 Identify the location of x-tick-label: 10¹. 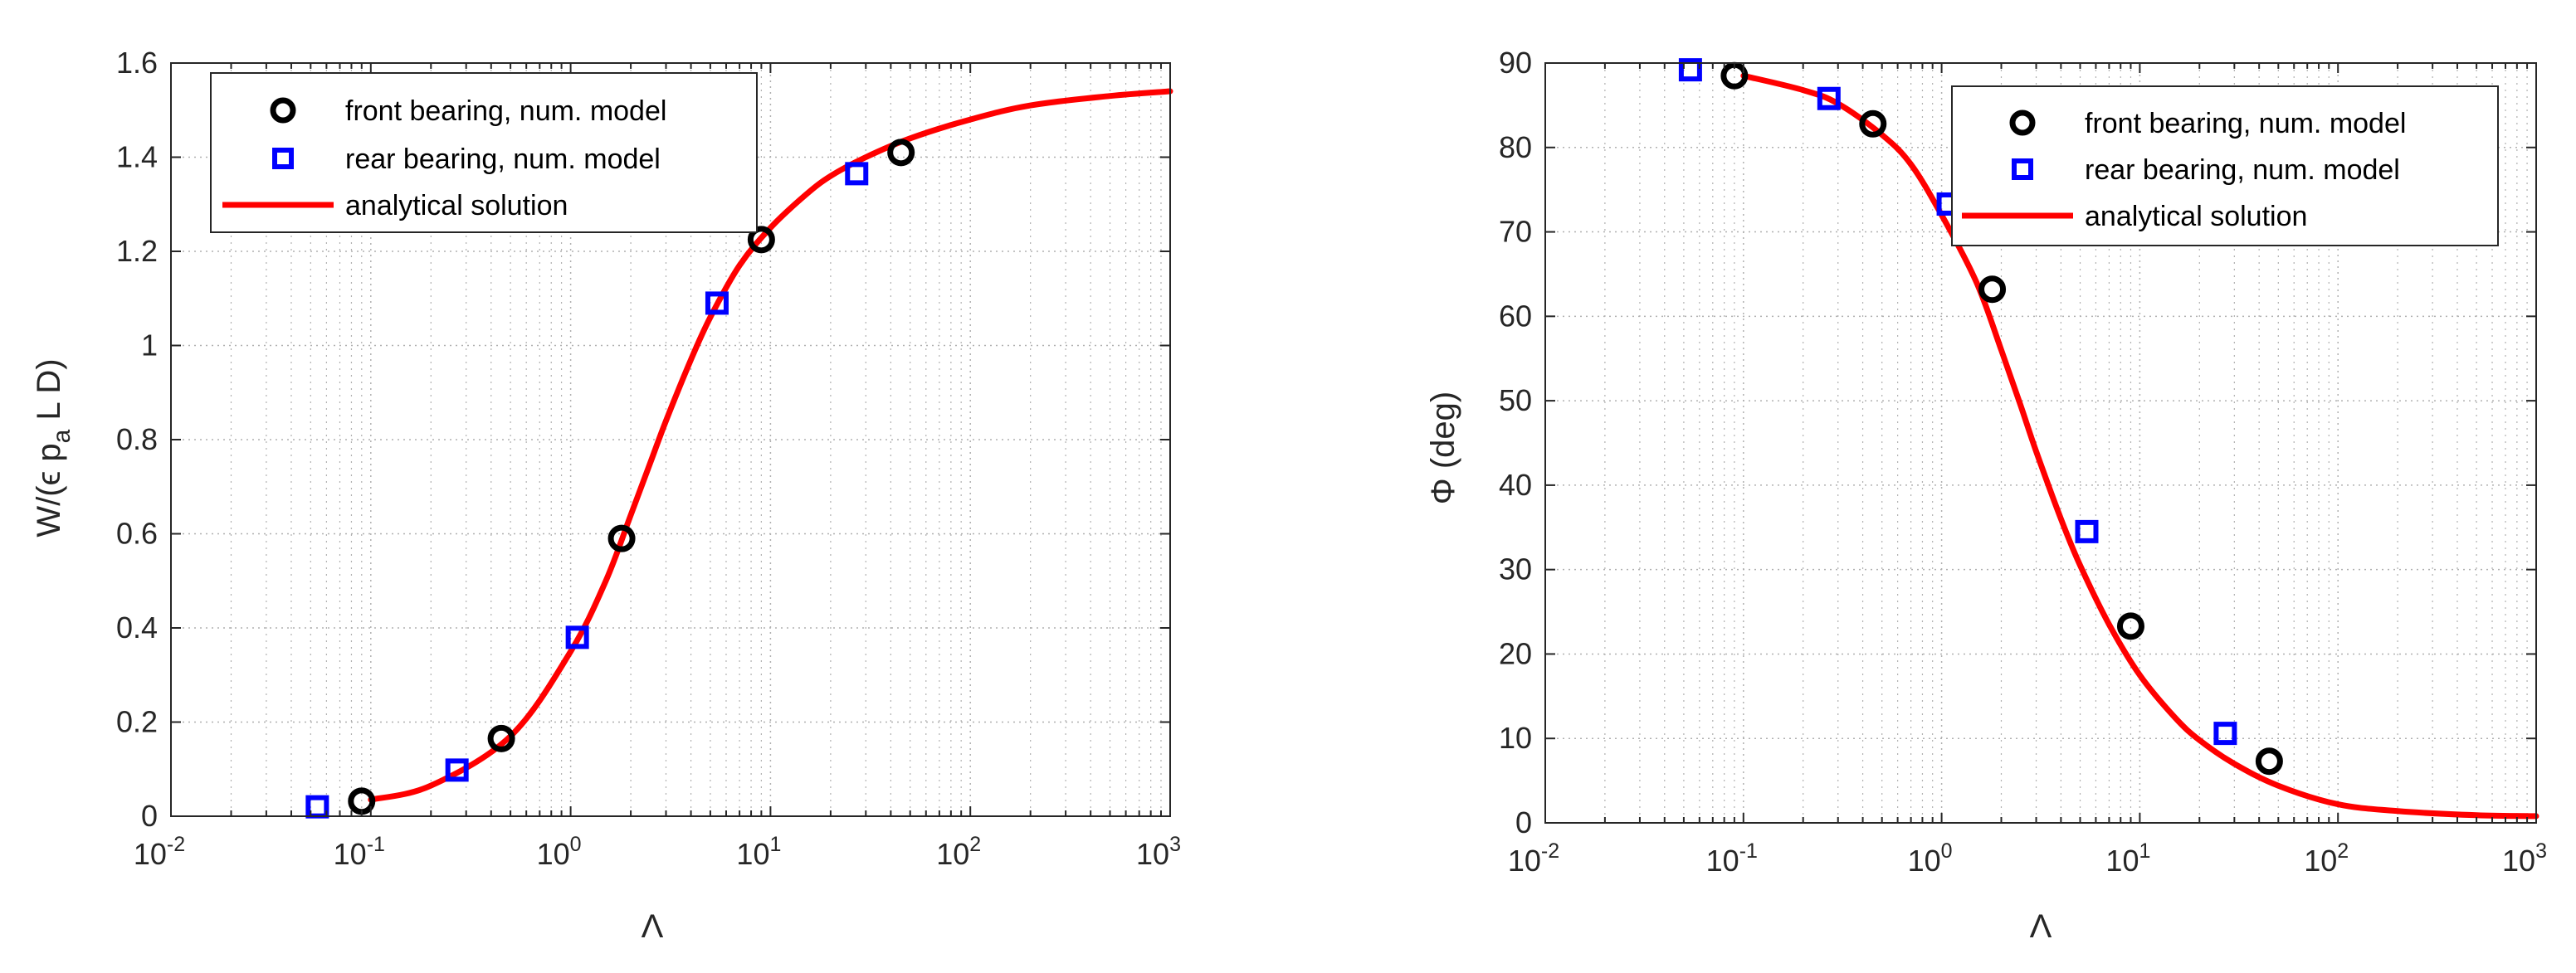
(2128, 859).